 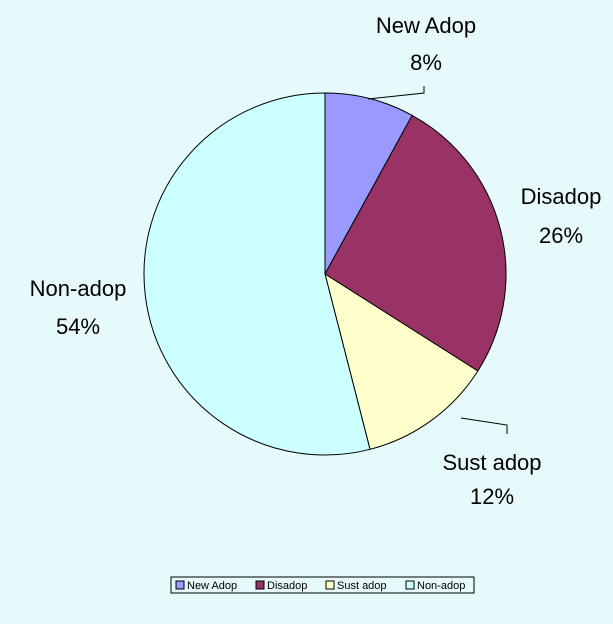 I want to click on legend-swatch-sust-adop, so click(x=330, y=585).